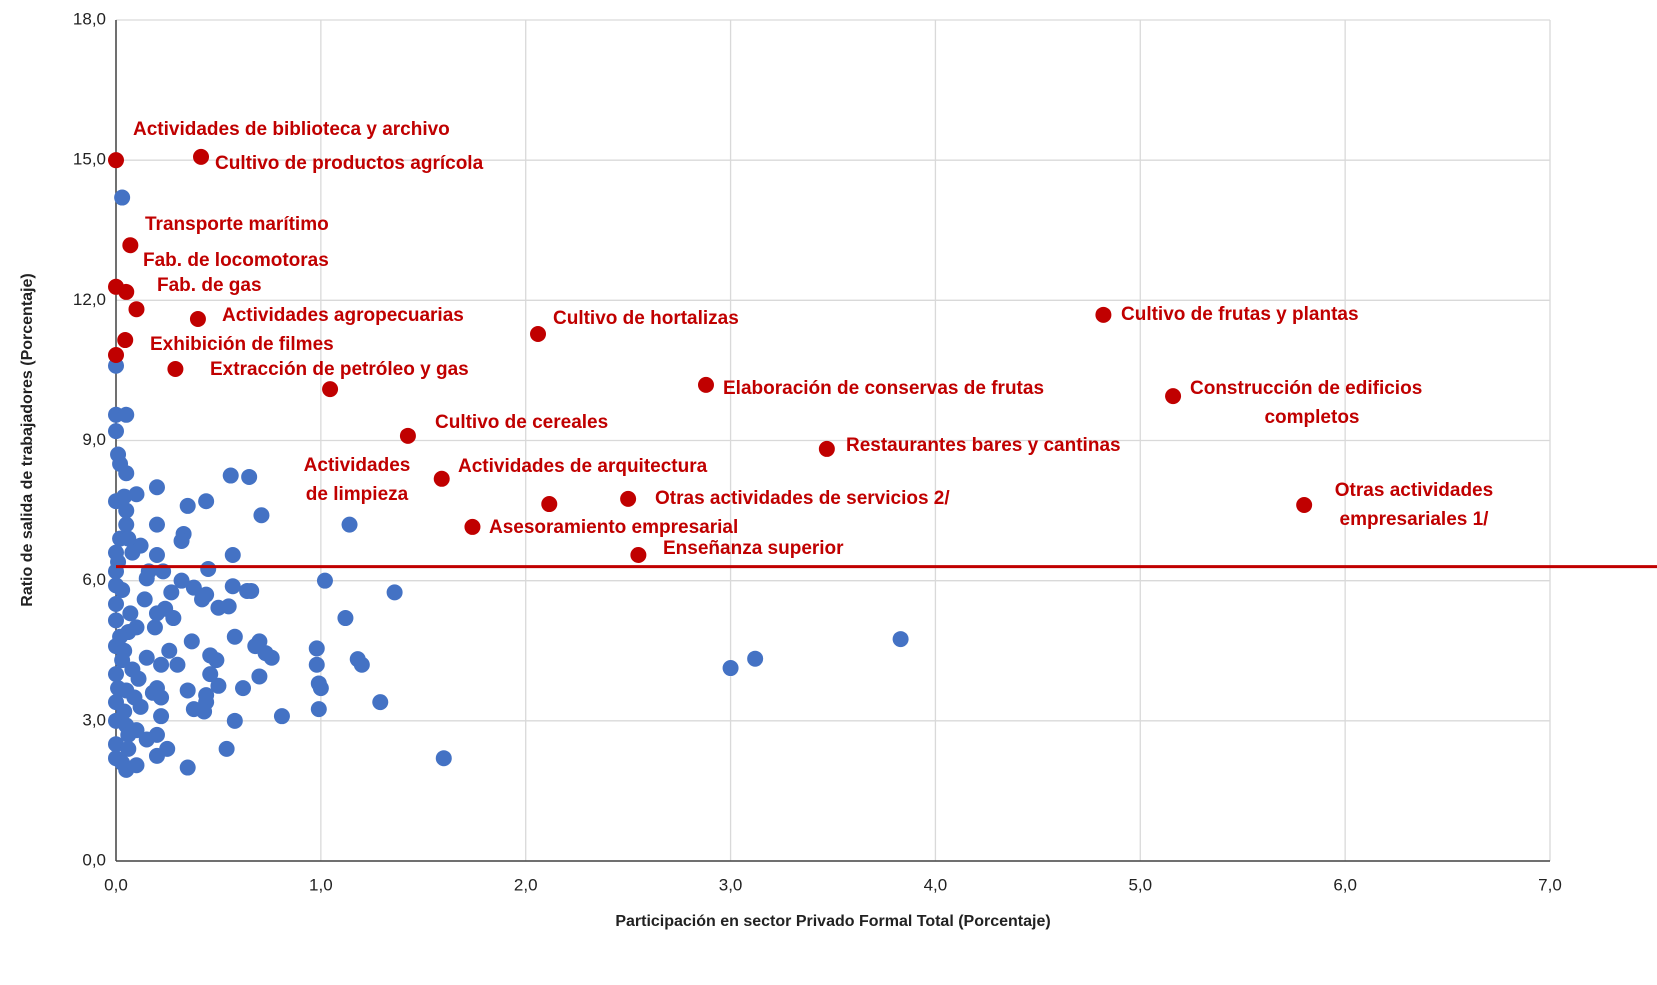  Describe the element at coordinates (89, 299) in the screenshot. I see `y-tick-label: 12,0` at that location.